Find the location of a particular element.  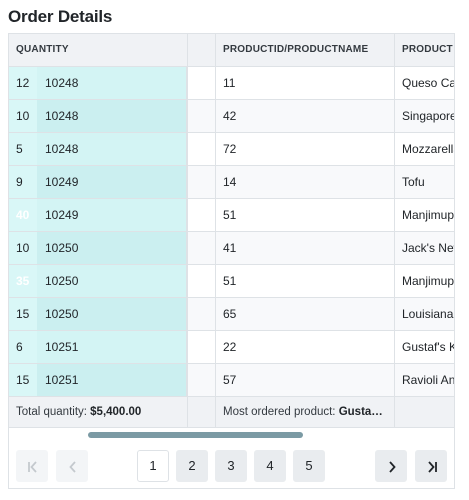

frozen-column-divider is located at coordinates (187, 232).